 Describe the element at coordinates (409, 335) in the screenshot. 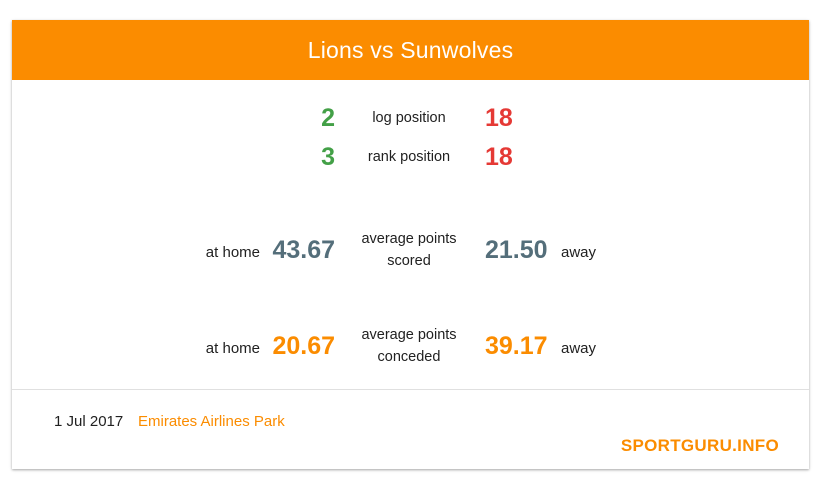

I see `conceded-label-line1: average points` at that location.